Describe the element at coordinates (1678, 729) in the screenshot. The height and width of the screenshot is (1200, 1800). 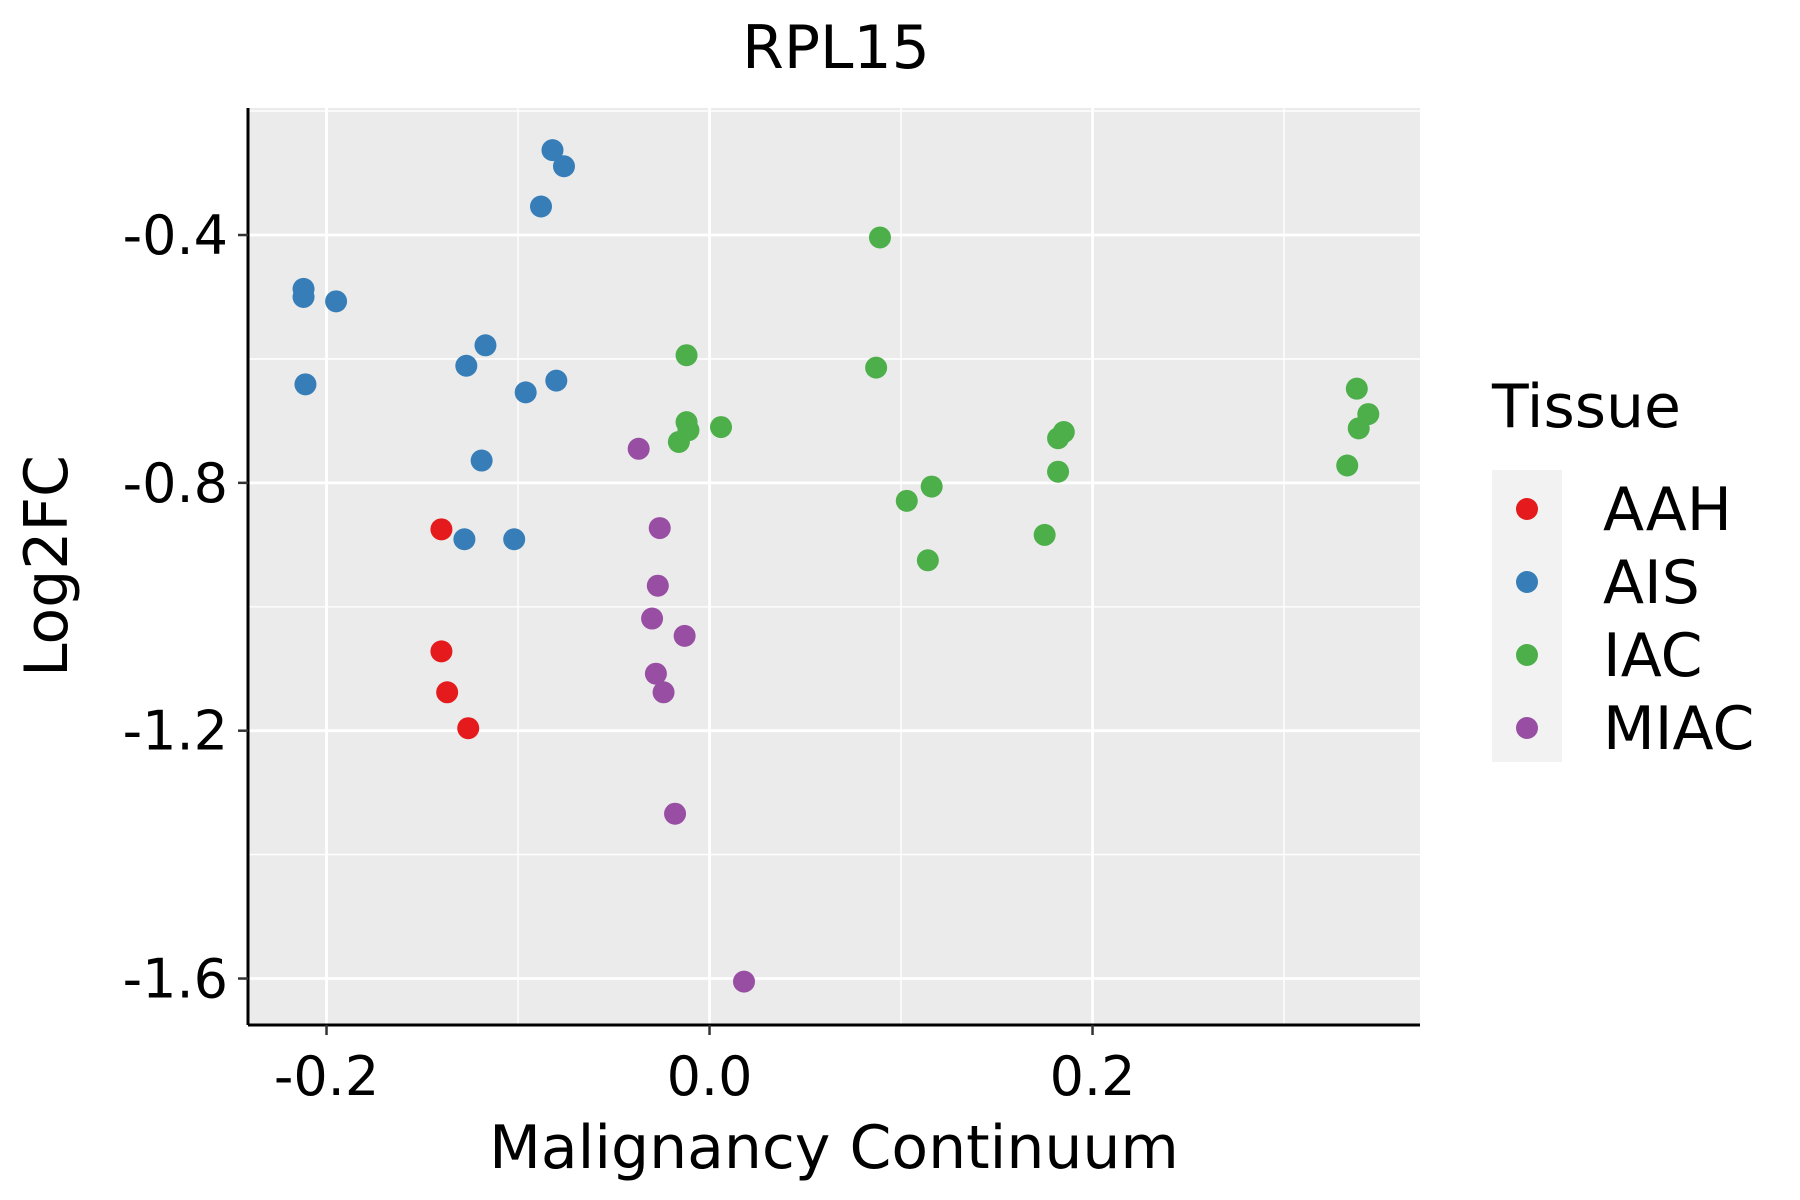
I see `legend-label-miac: MIAC` at that location.